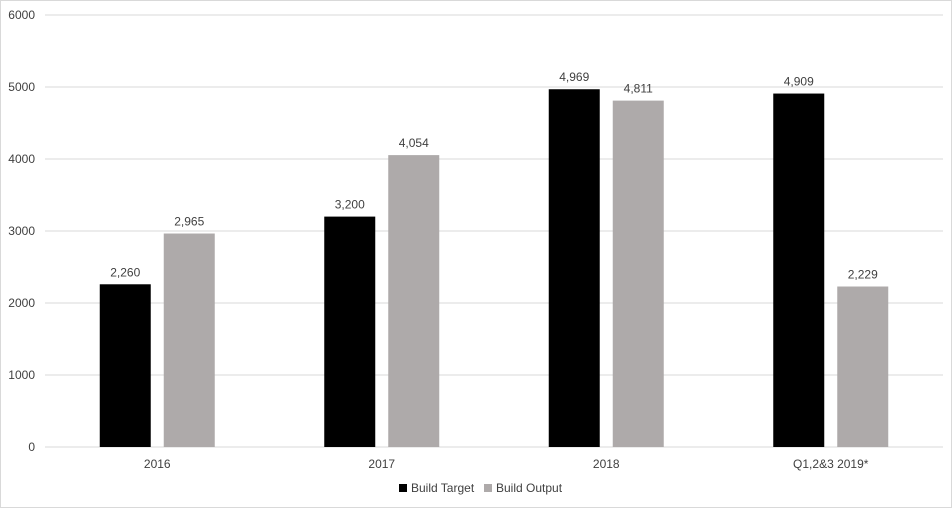 The width and height of the screenshot is (952, 512). What do you see at coordinates (31, 447) in the screenshot?
I see `y-tick-label-0: 0` at bounding box center [31, 447].